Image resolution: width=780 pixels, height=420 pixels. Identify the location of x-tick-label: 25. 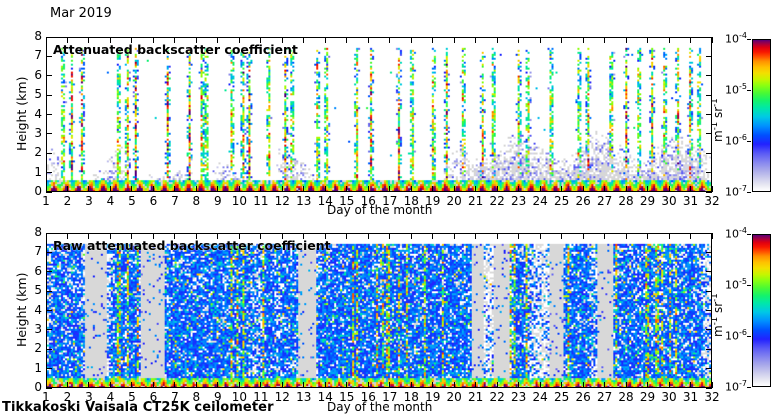
(561, 397).